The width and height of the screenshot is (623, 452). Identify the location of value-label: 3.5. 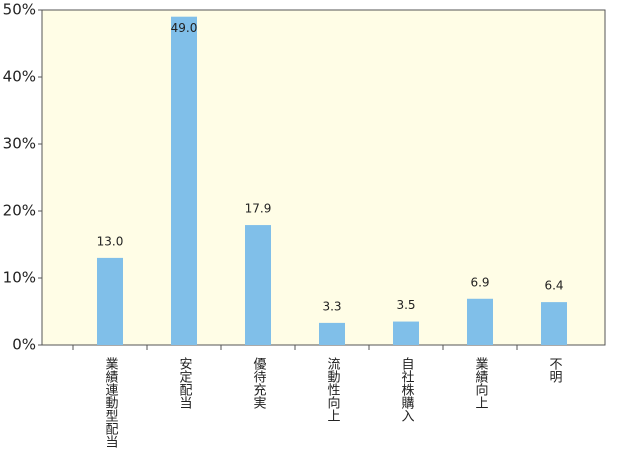
(405, 305).